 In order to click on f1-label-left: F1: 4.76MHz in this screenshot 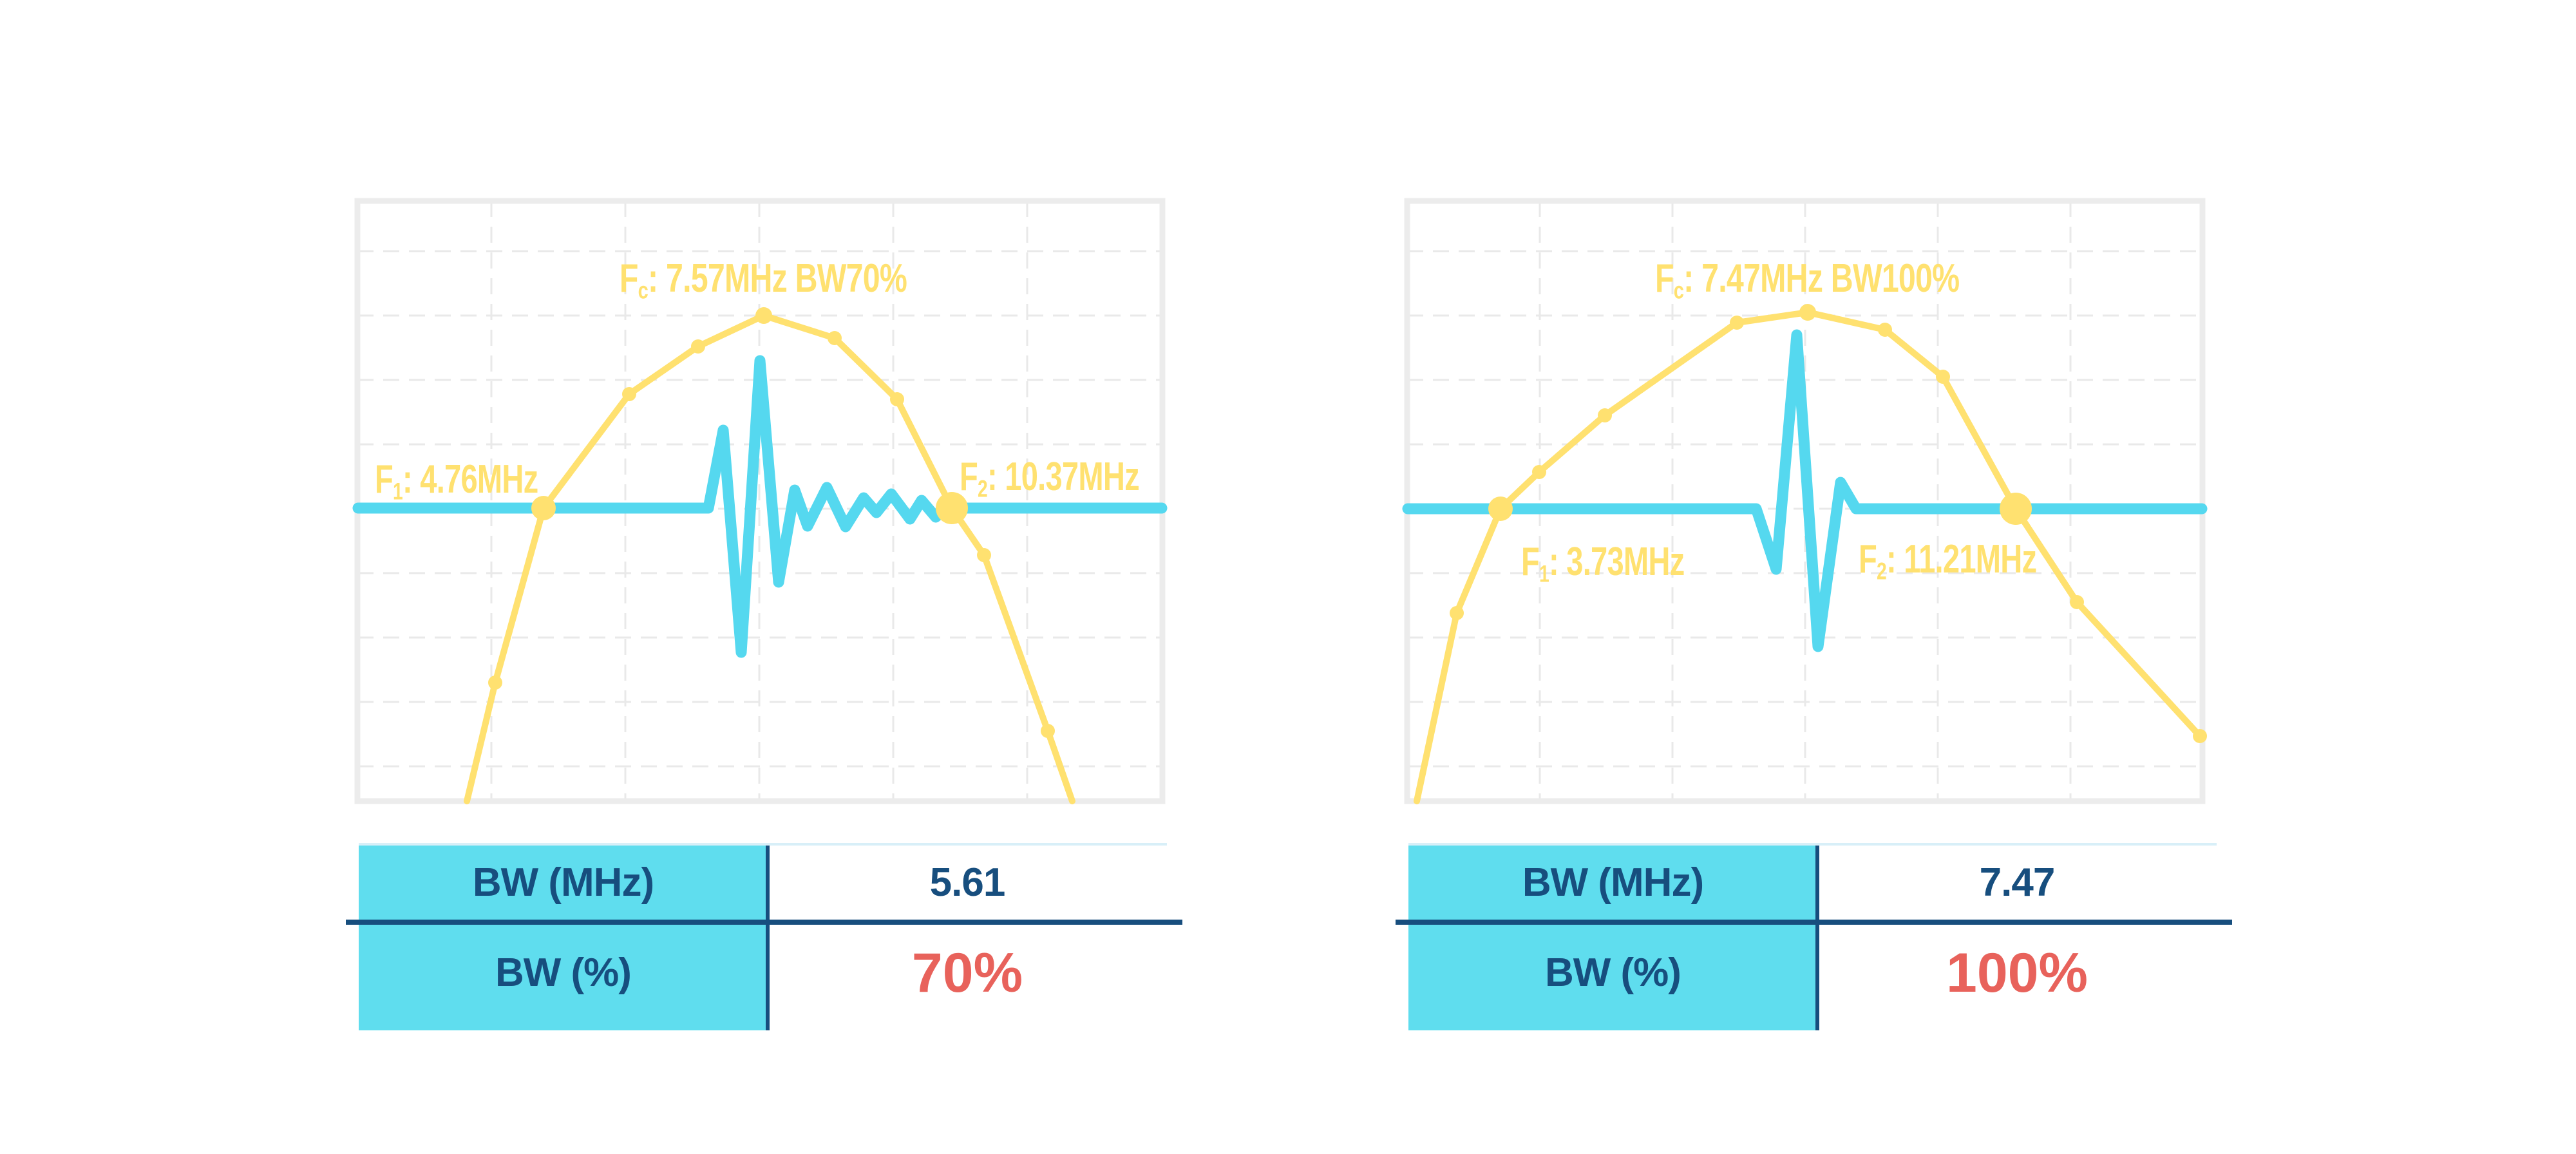, I will do `click(457, 482)`.